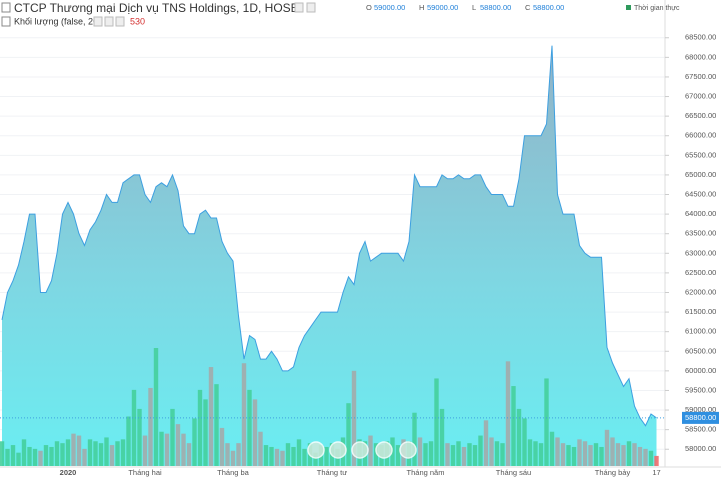  What do you see at coordinates (137, 21) in the screenshot?
I see `volume-last: 530` at bounding box center [137, 21].